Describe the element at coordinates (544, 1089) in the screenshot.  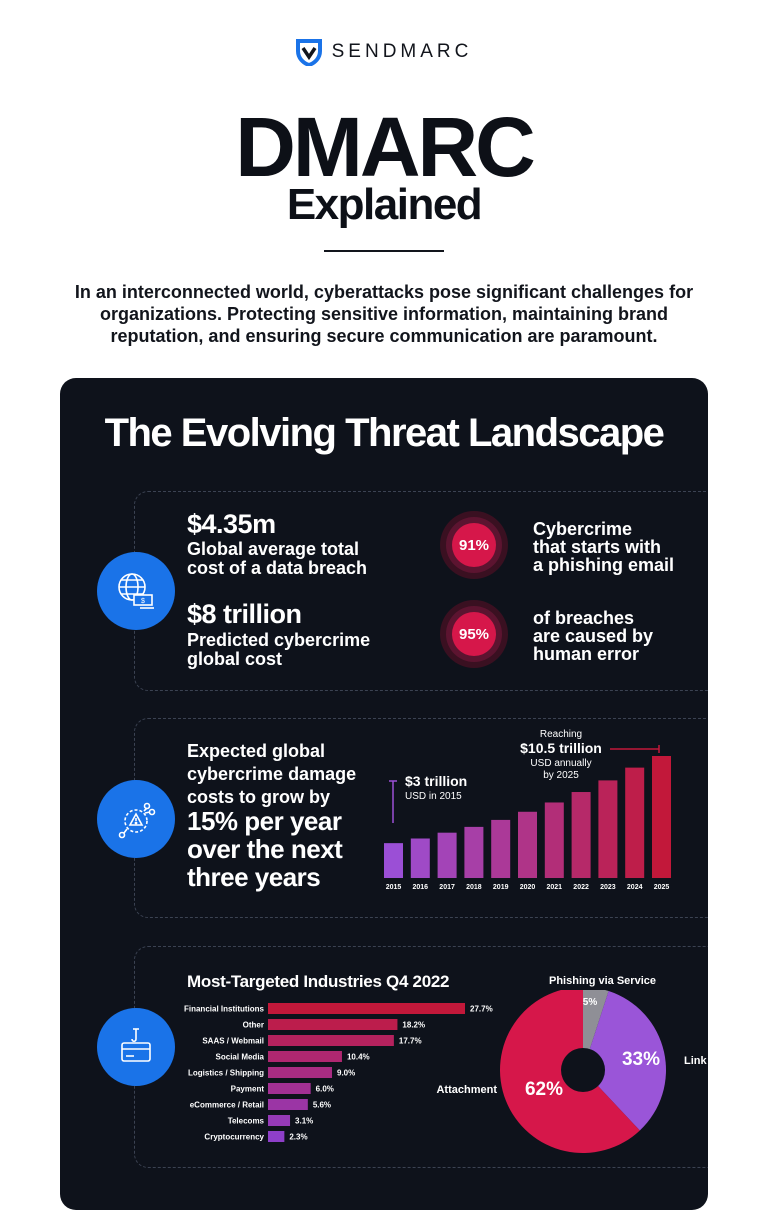
I see `pie-value-attachment: 62%` at that location.